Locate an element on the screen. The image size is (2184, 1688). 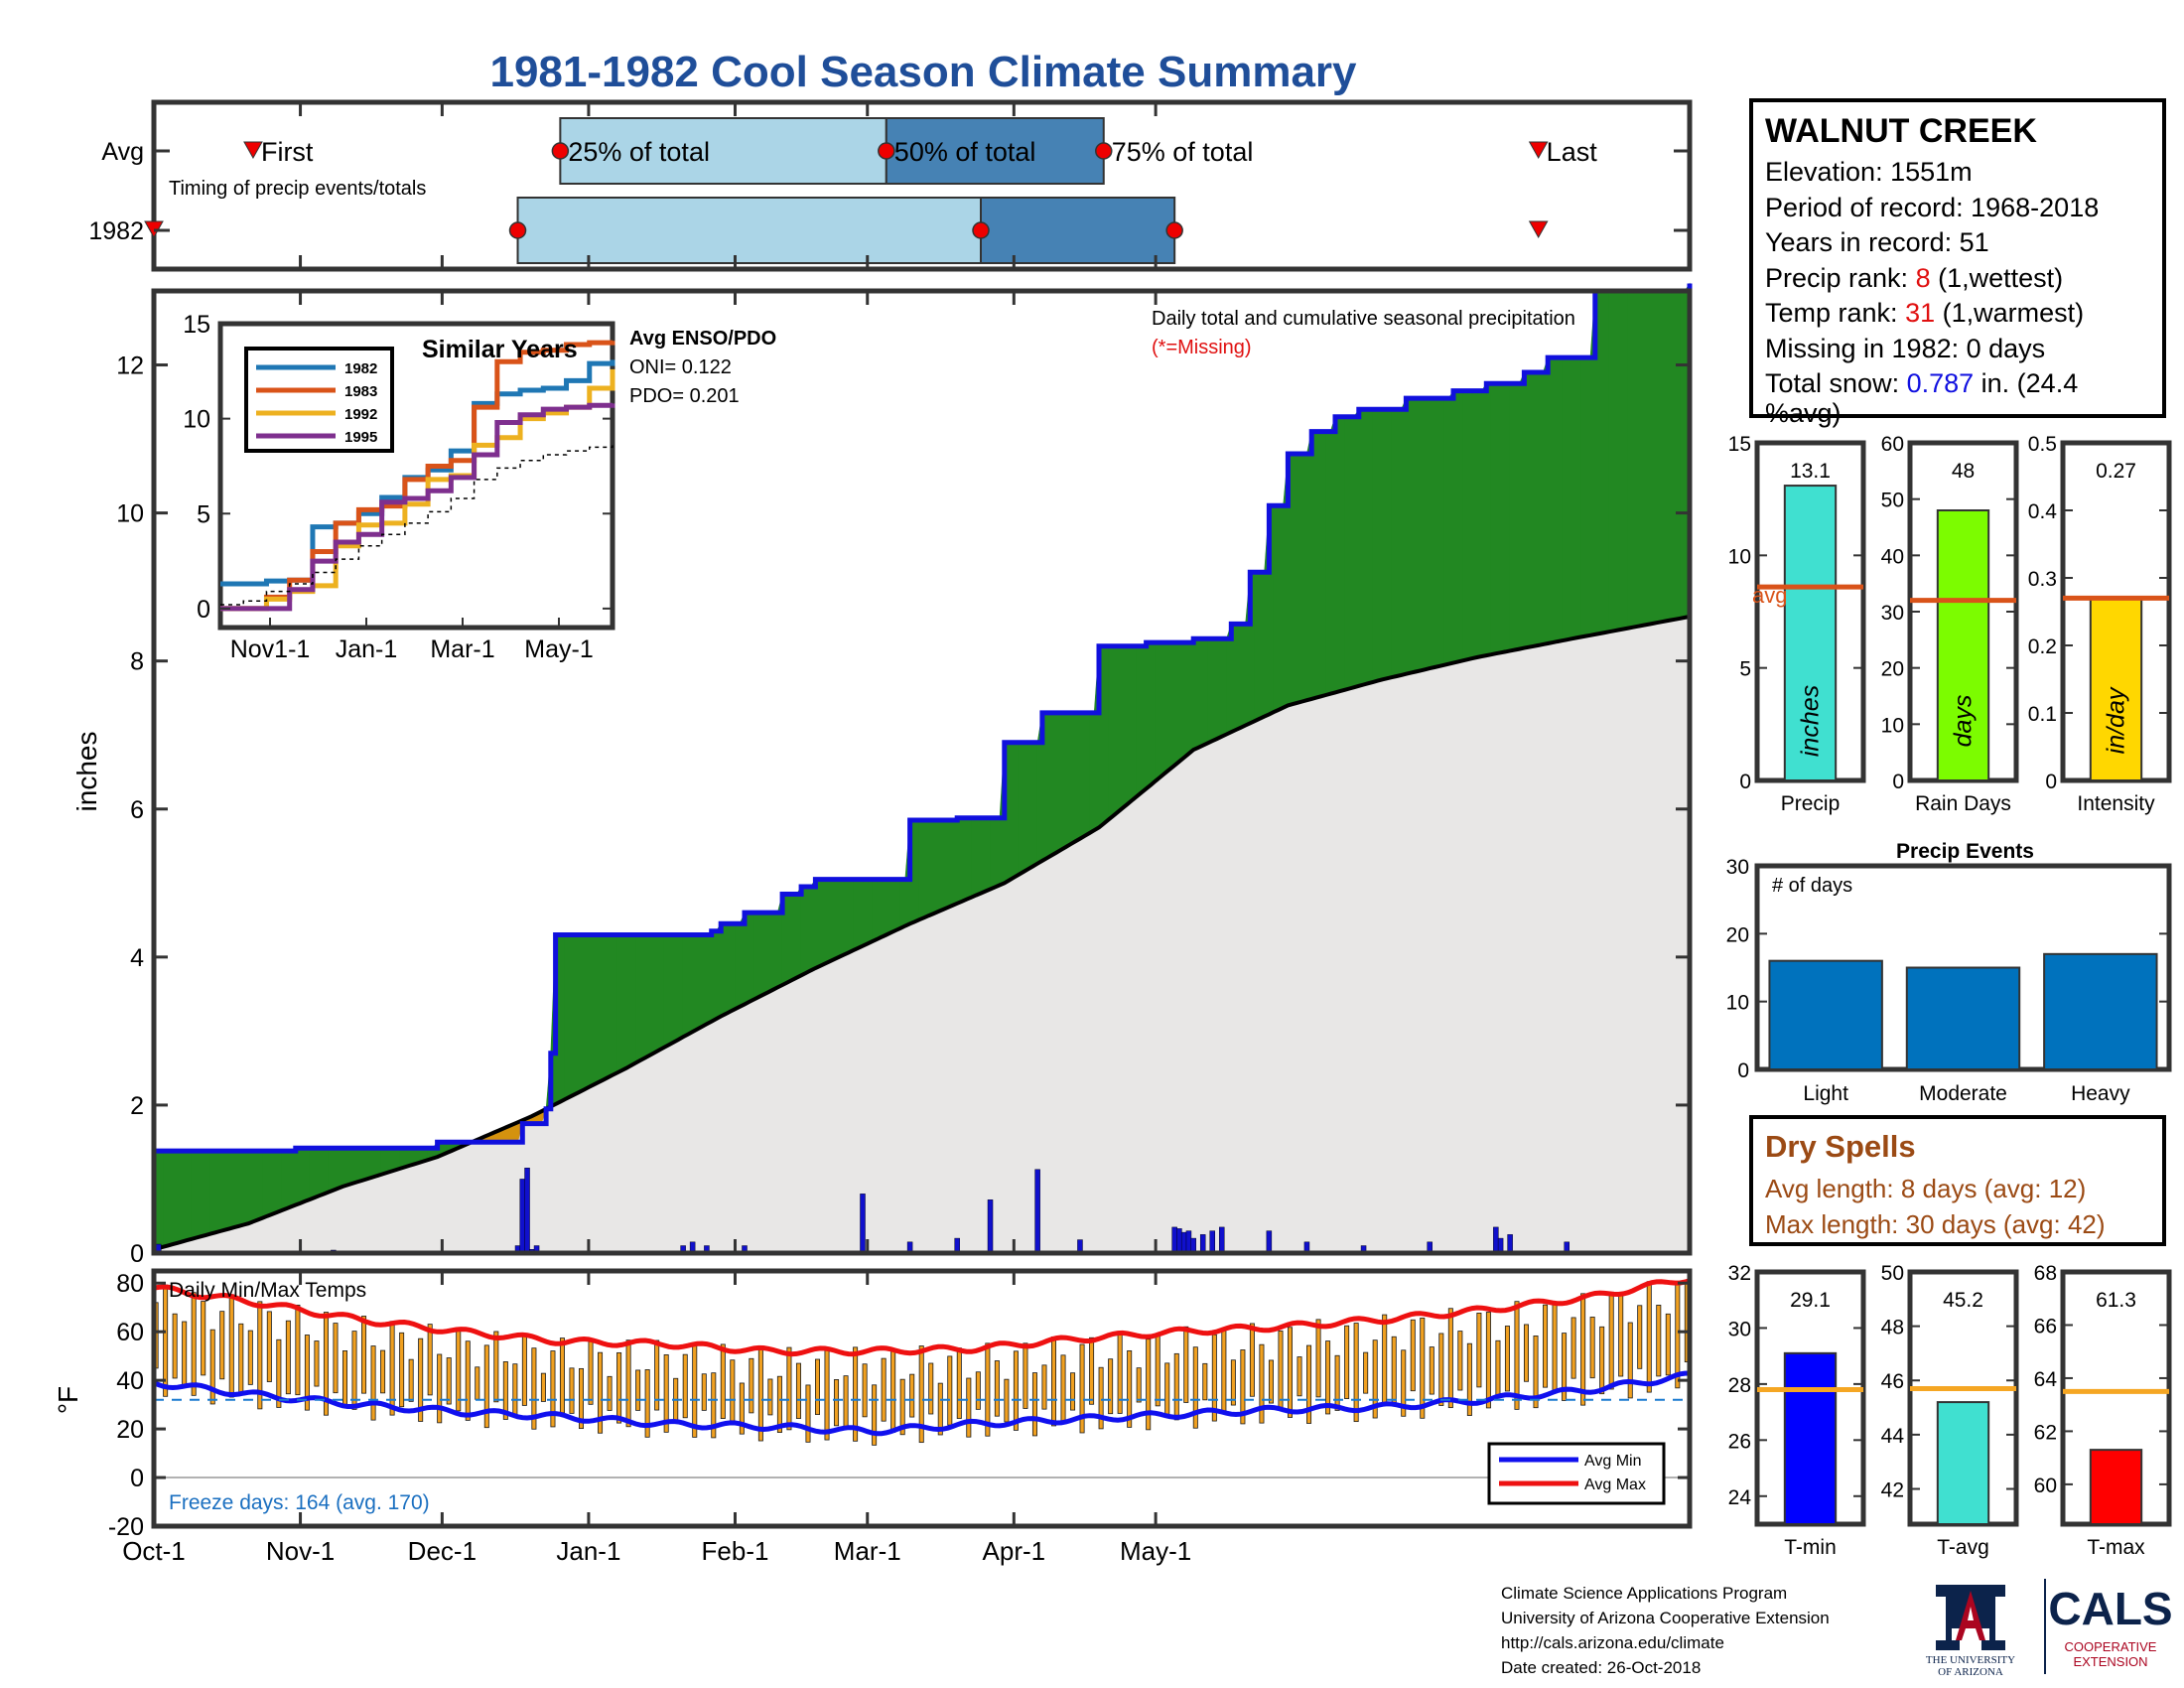
events-ytick-label: 30 is located at coordinates (1737, 867).